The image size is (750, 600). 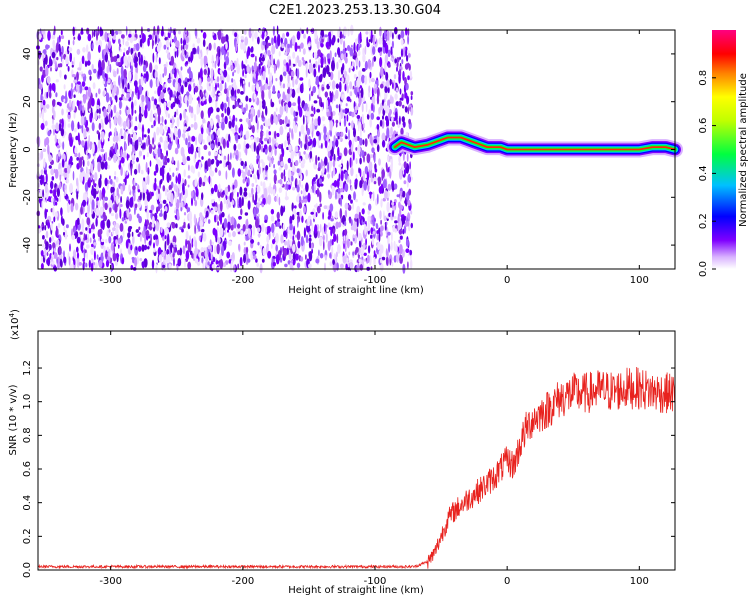 What do you see at coordinates (356, 590) in the screenshot?
I see `snr-x-axis-label: Height of straight line (km)` at bounding box center [356, 590].